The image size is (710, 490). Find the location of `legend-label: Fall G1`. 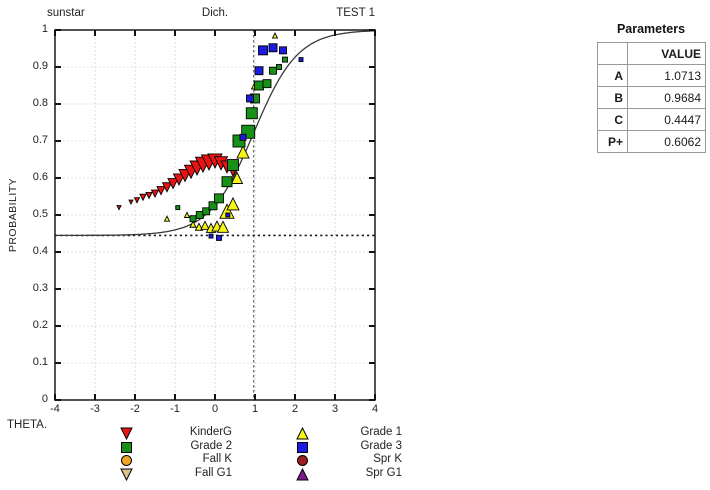

legend-label: Fall G1 is located at coordinates (213, 472).